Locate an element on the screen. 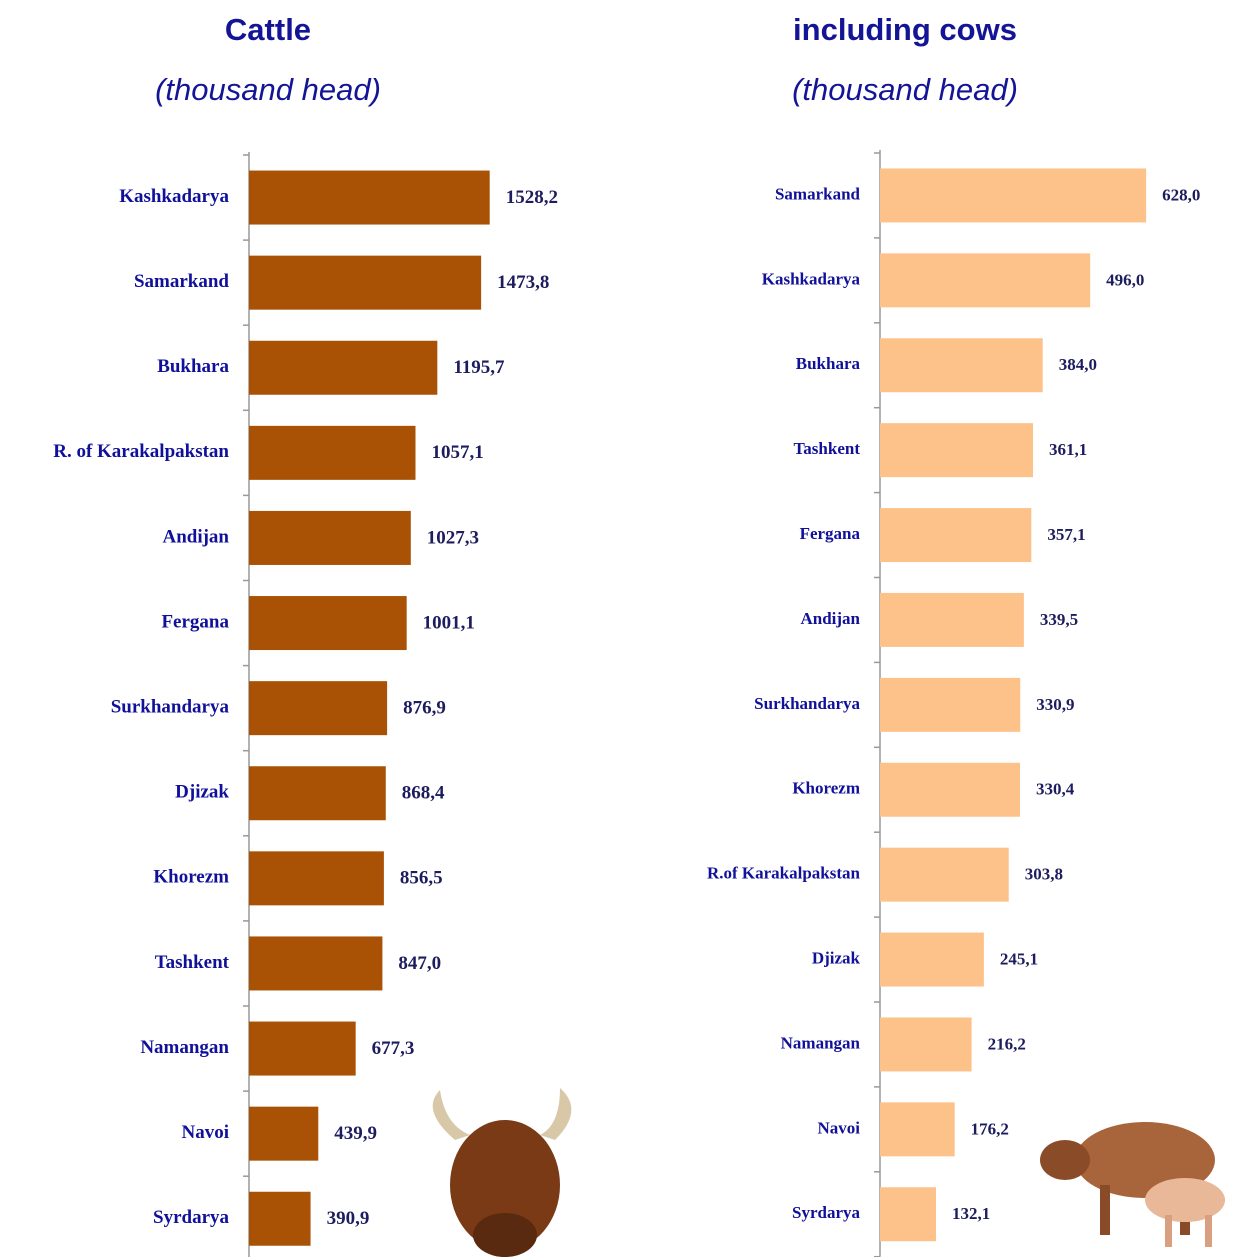  value-label: 303,8 is located at coordinates (1044, 874).